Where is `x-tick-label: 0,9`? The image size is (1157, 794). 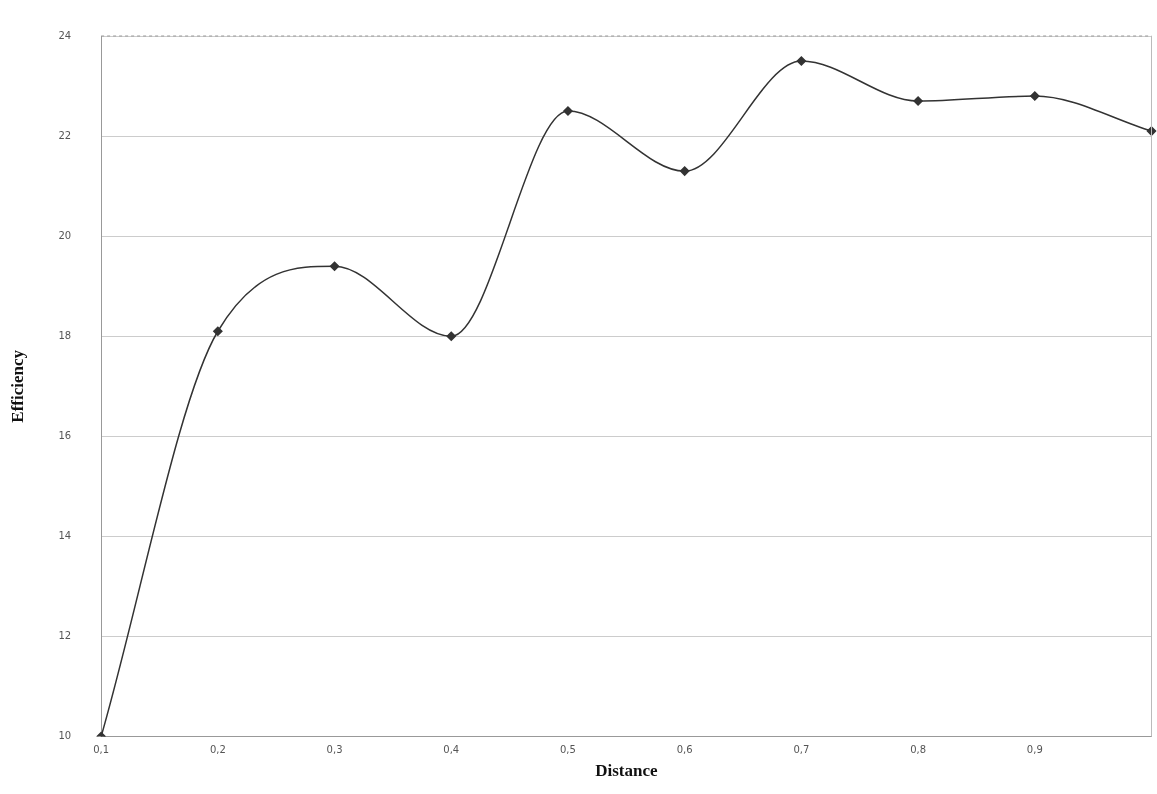 x-tick-label: 0,9 is located at coordinates (1034, 750).